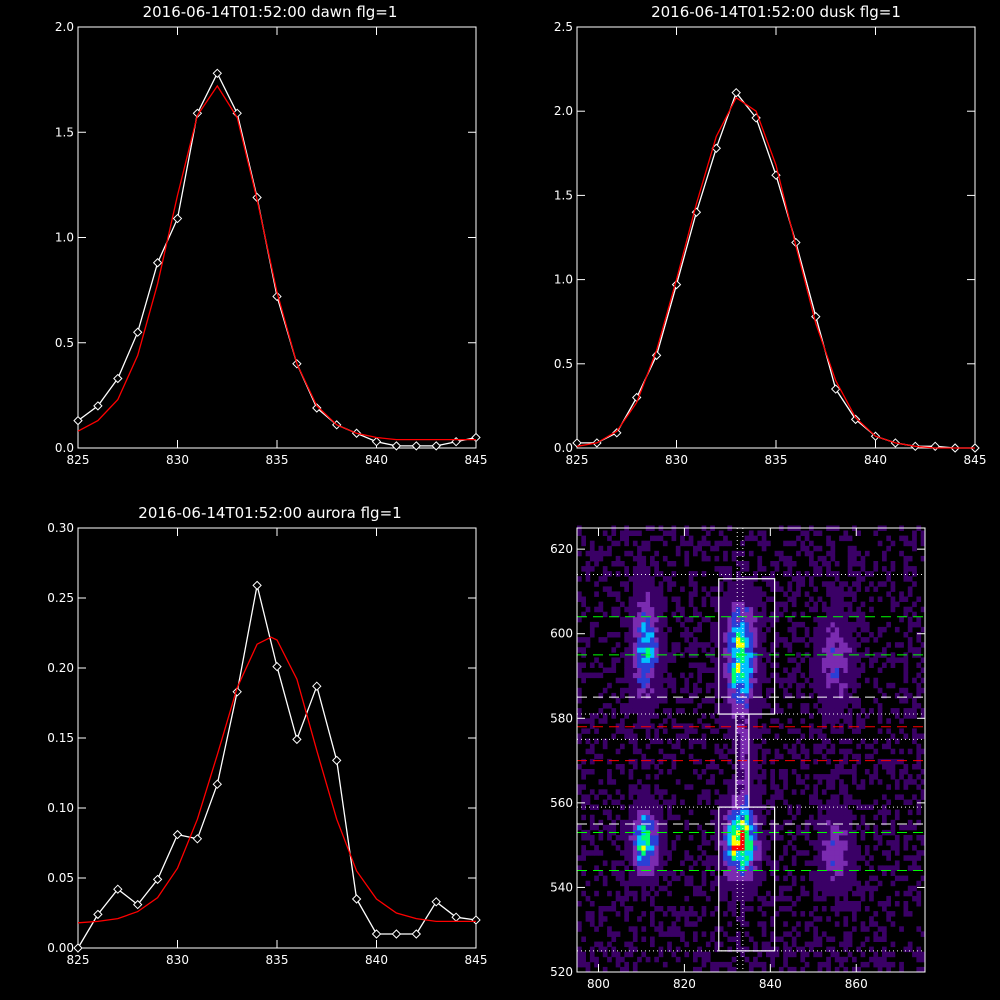 This screenshot has width=1000, height=1000. Describe the element at coordinates (416, 446) in the screenshot. I see `dawn-data-point` at that location.